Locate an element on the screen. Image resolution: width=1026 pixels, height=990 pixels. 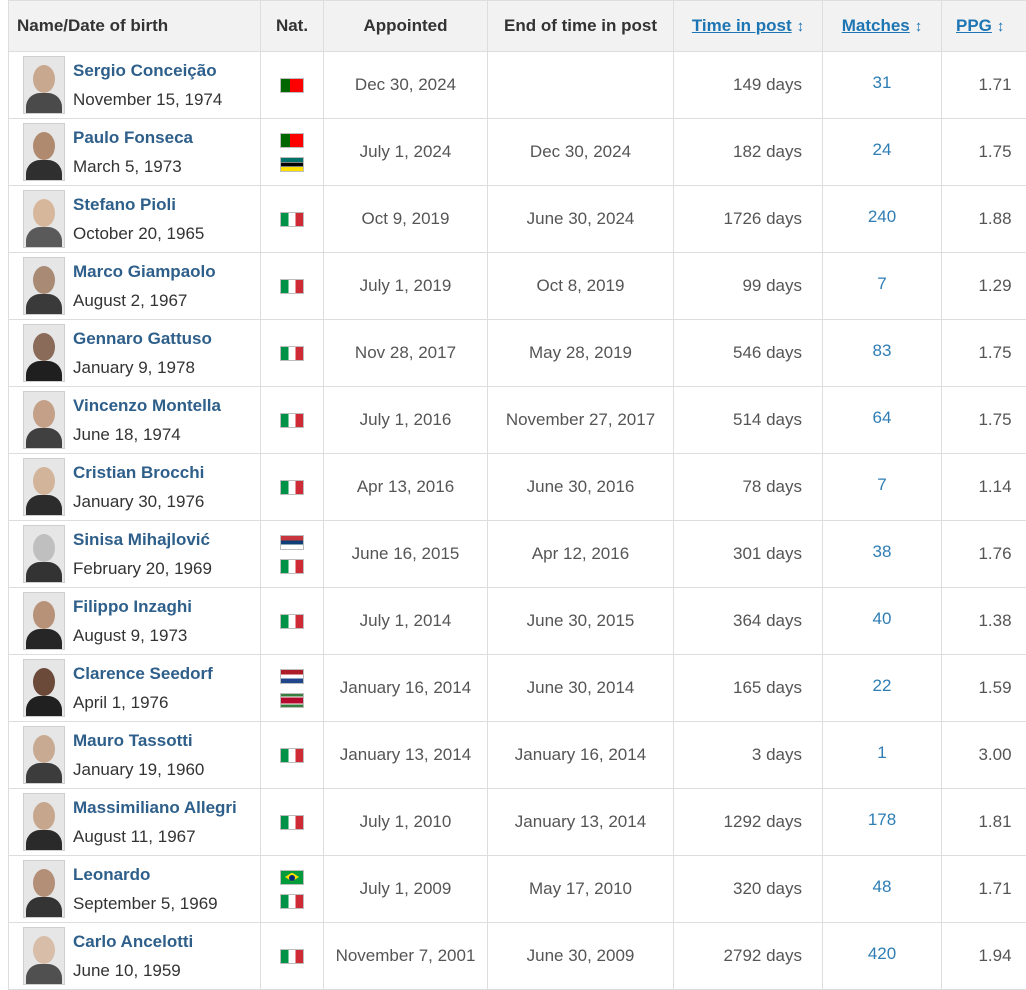
coach-name-link: Gennaro Gattuso is located at coordinates (142, 338).